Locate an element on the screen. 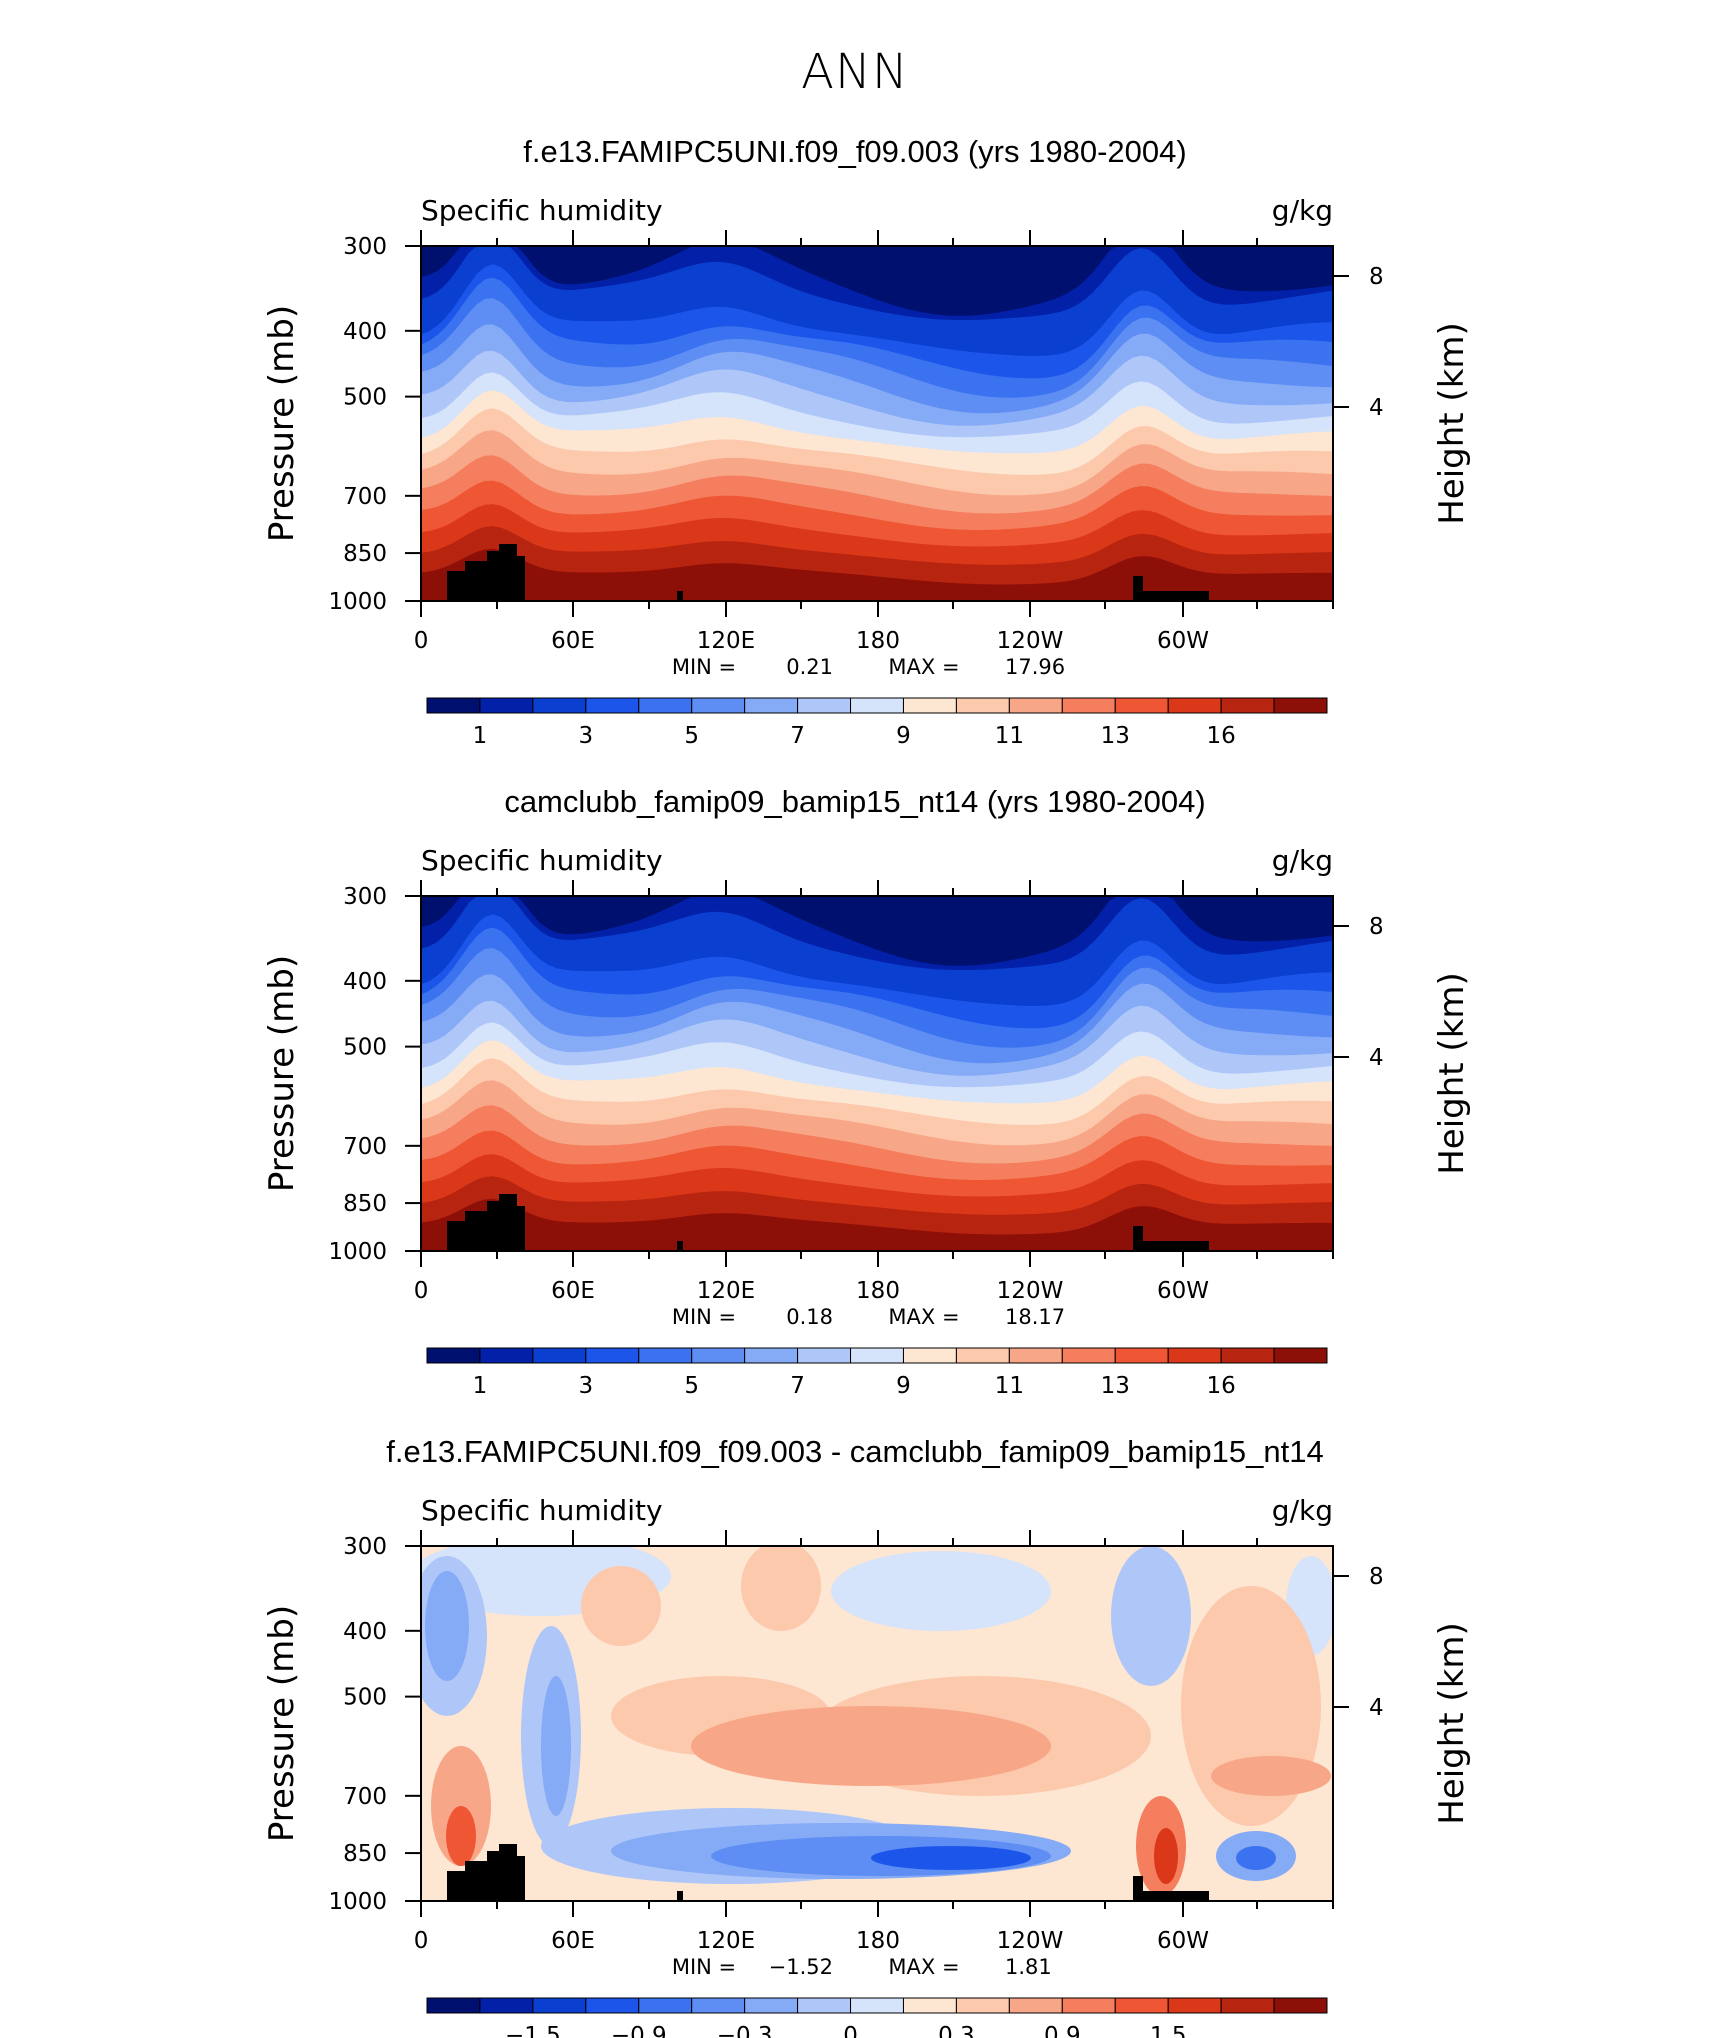  x-tick-label: 120W is located at coordinates (1030, 1941).